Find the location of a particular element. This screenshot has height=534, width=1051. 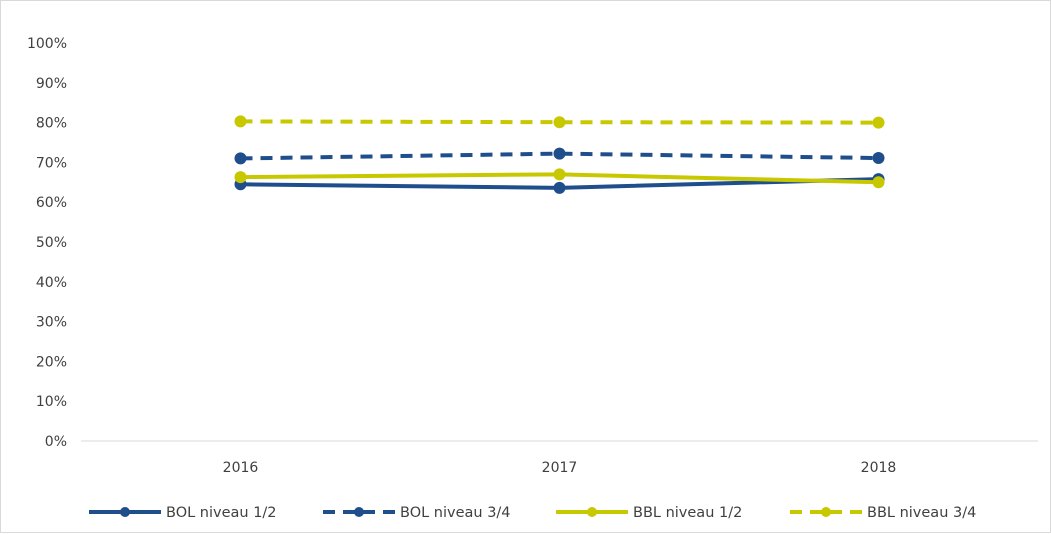

legend-item: BBL niveau 1/2 is located at coordinates (649, 513).